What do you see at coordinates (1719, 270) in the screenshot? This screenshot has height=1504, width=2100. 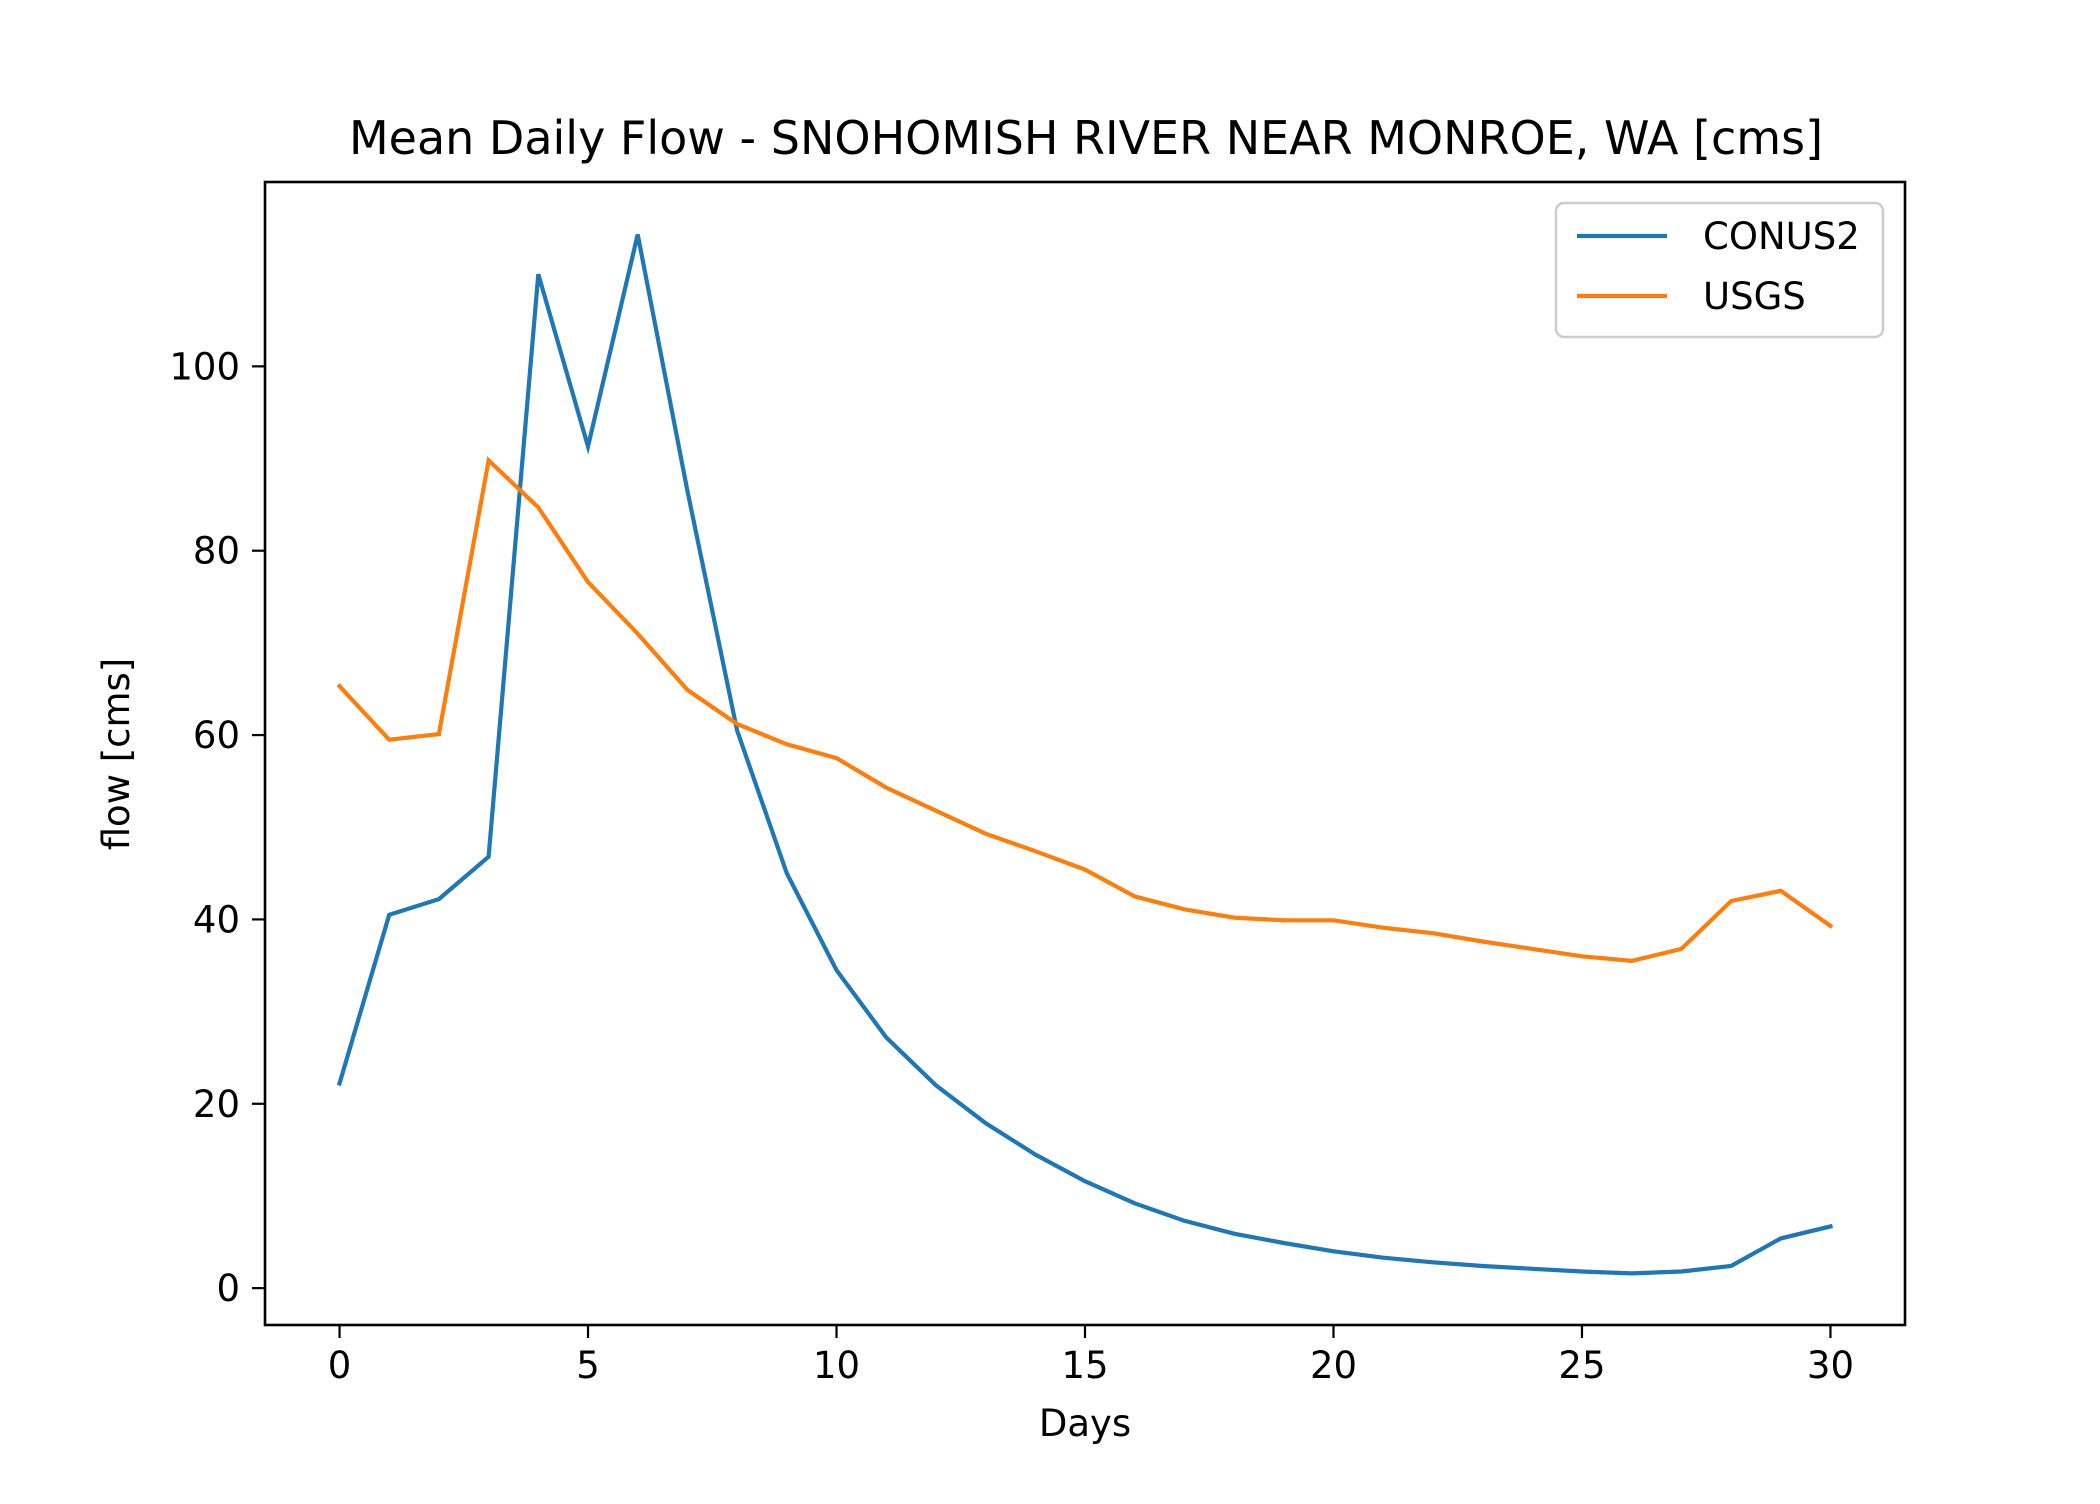 I see `legend: CONUS2 USGS` at bounding box center [1719, 270].